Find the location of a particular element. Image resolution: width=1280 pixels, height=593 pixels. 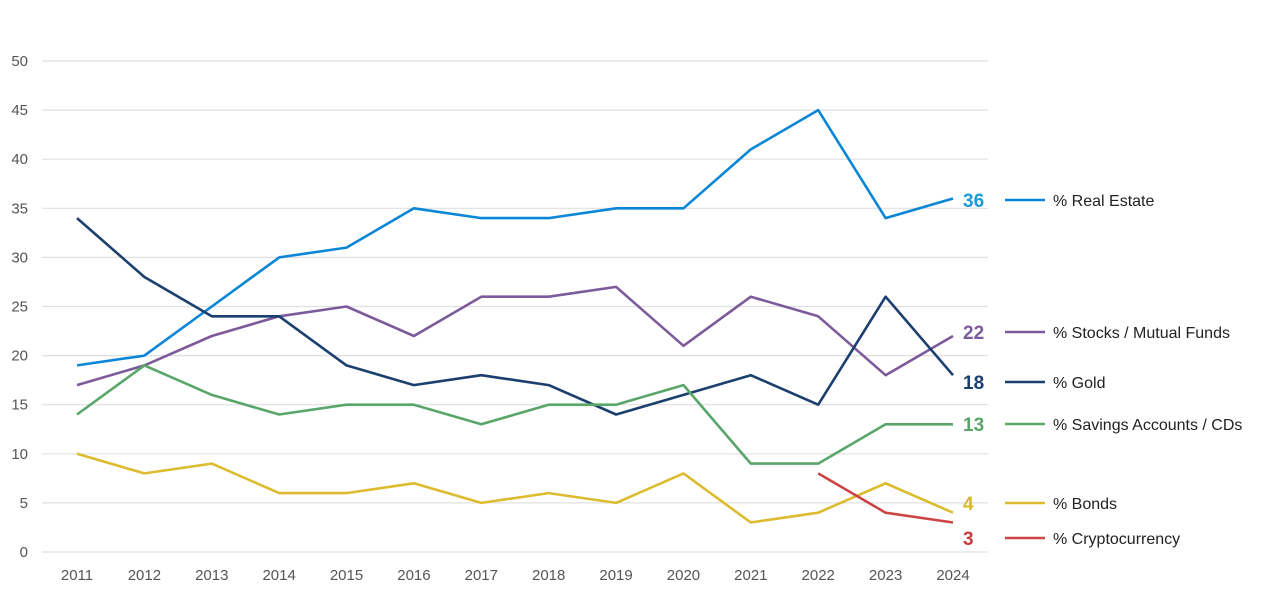

y-tick-label: 0 is located at coordinates (24, 552).